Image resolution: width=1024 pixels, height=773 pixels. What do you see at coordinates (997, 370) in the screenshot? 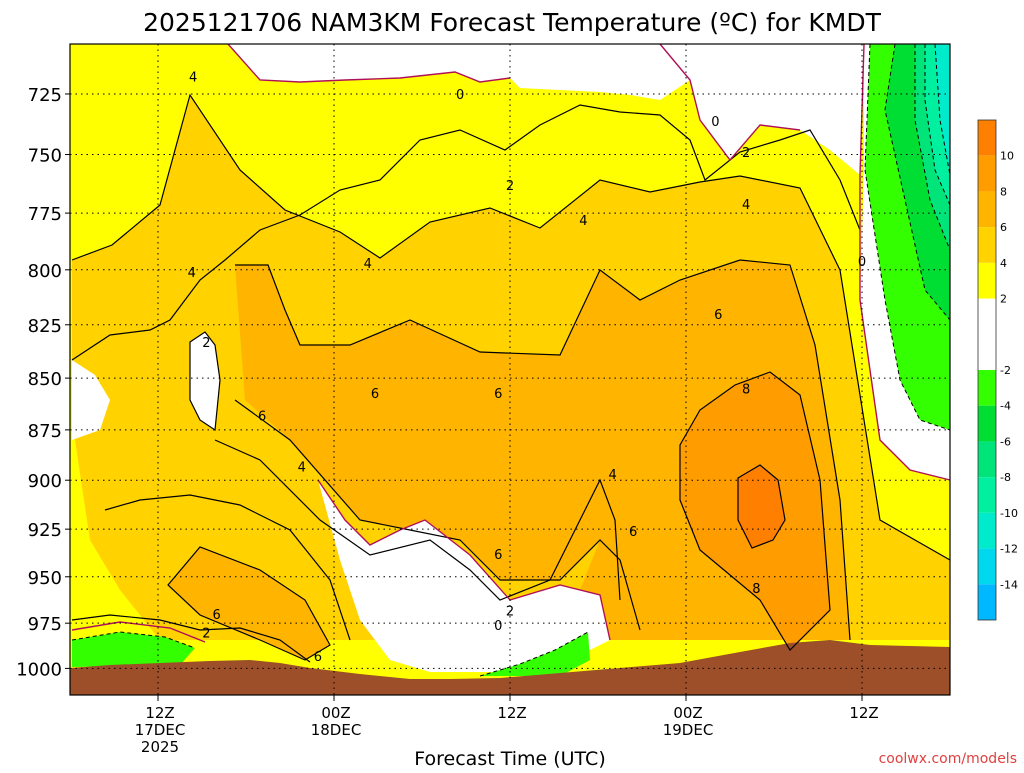
I see `colorbar: 10 8 6 4 2 -2 -4 -6 -8 -10 -12 -14` at bounding box center [997, 370].